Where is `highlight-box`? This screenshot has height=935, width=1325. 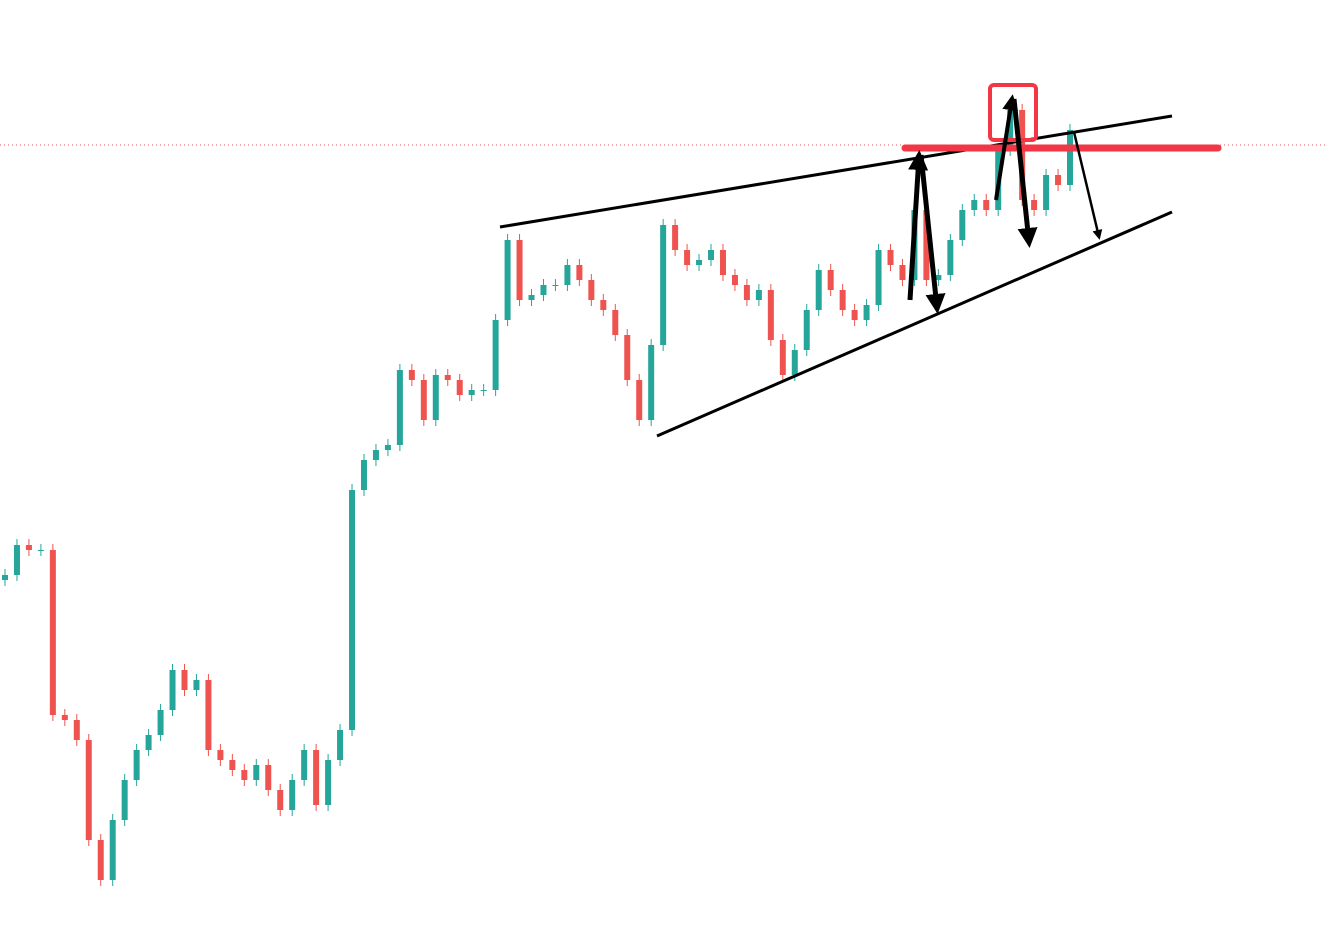
highlight-box is located at coordinates (1013, 112).